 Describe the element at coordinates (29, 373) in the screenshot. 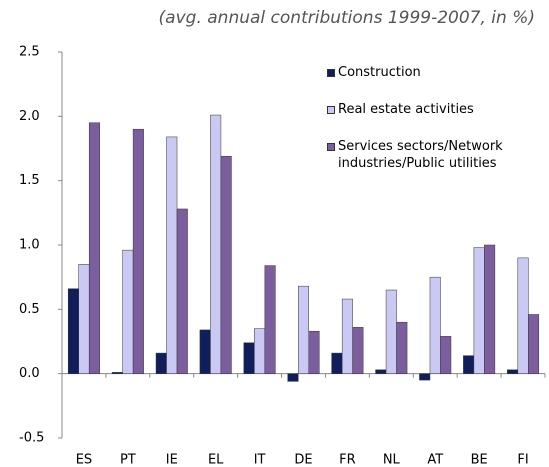

I see `y-tick-label: 0.0` at that location.